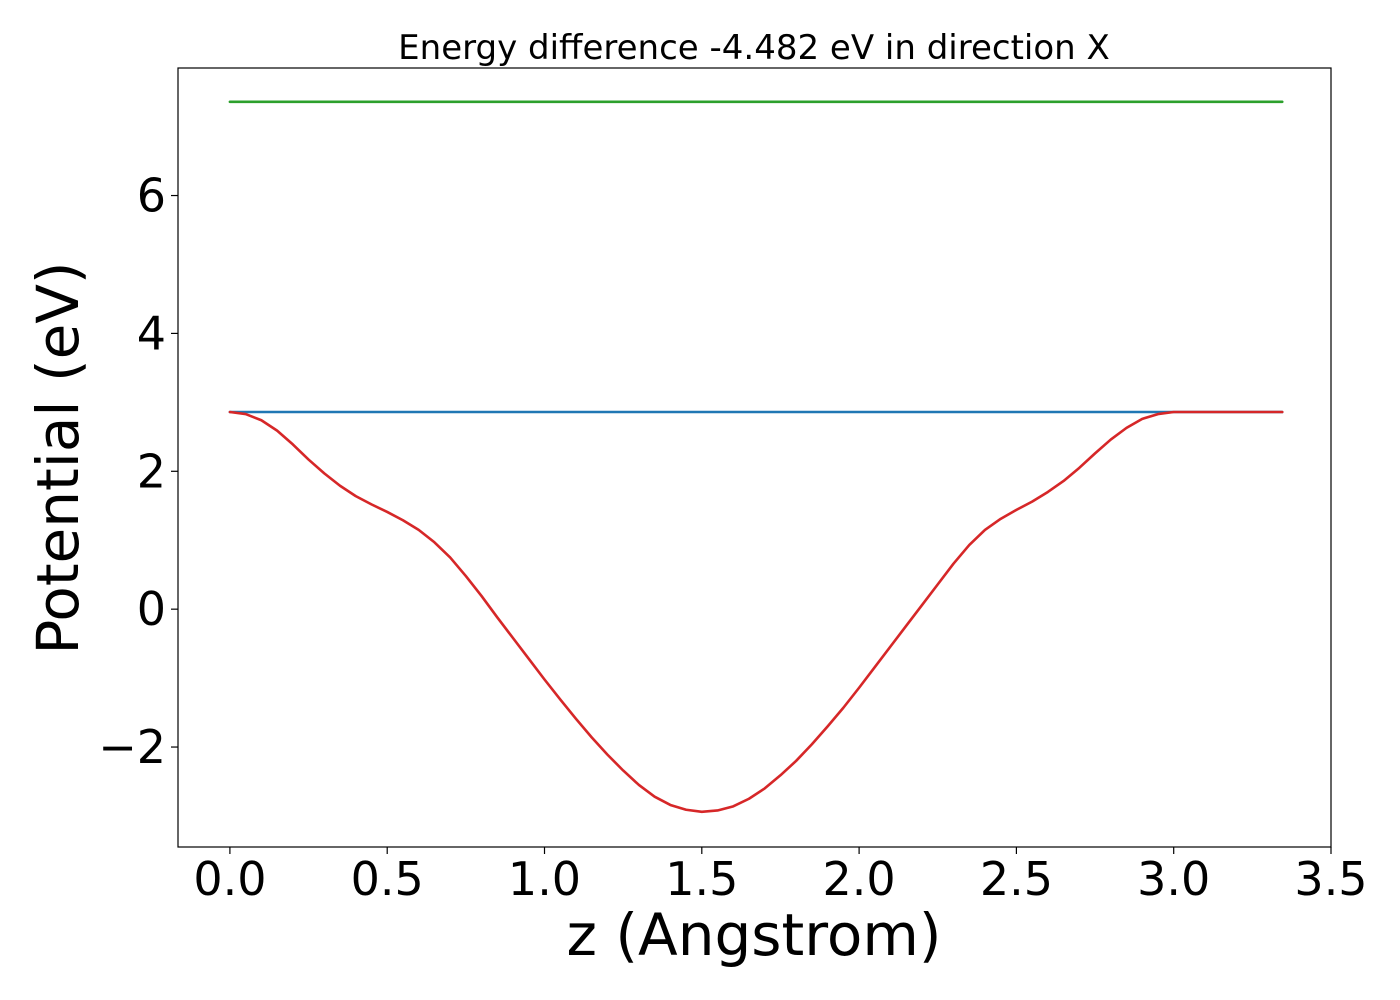 This screenshot has height=1000, width=1400. What do you see at coordinates (151, 333) in the screenshot?
I see `y-tick-label: 4` at bounding box center [151, 333].